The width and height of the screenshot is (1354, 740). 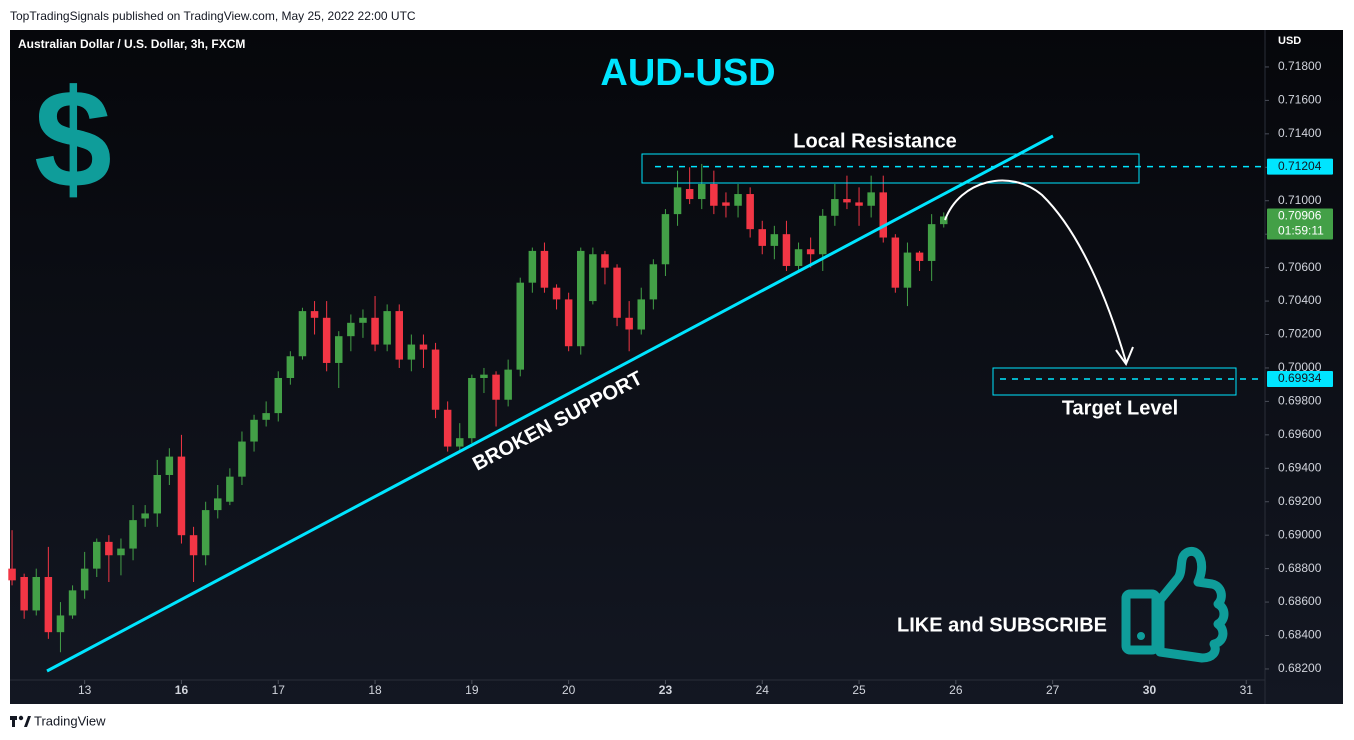 What do you see at coordinates (890, 168) in the screenshot?
I see `resistance-zone` at bounding box center [890, 168].